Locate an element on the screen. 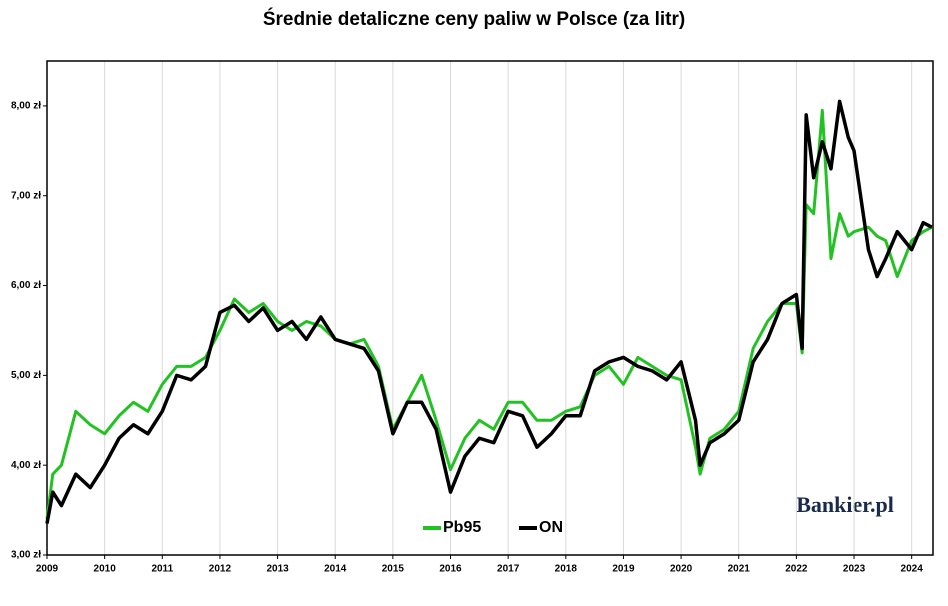 The height and width of the screenshot is (606, 948). x-tick-label: 2013 is located at coordinates (277, 569).